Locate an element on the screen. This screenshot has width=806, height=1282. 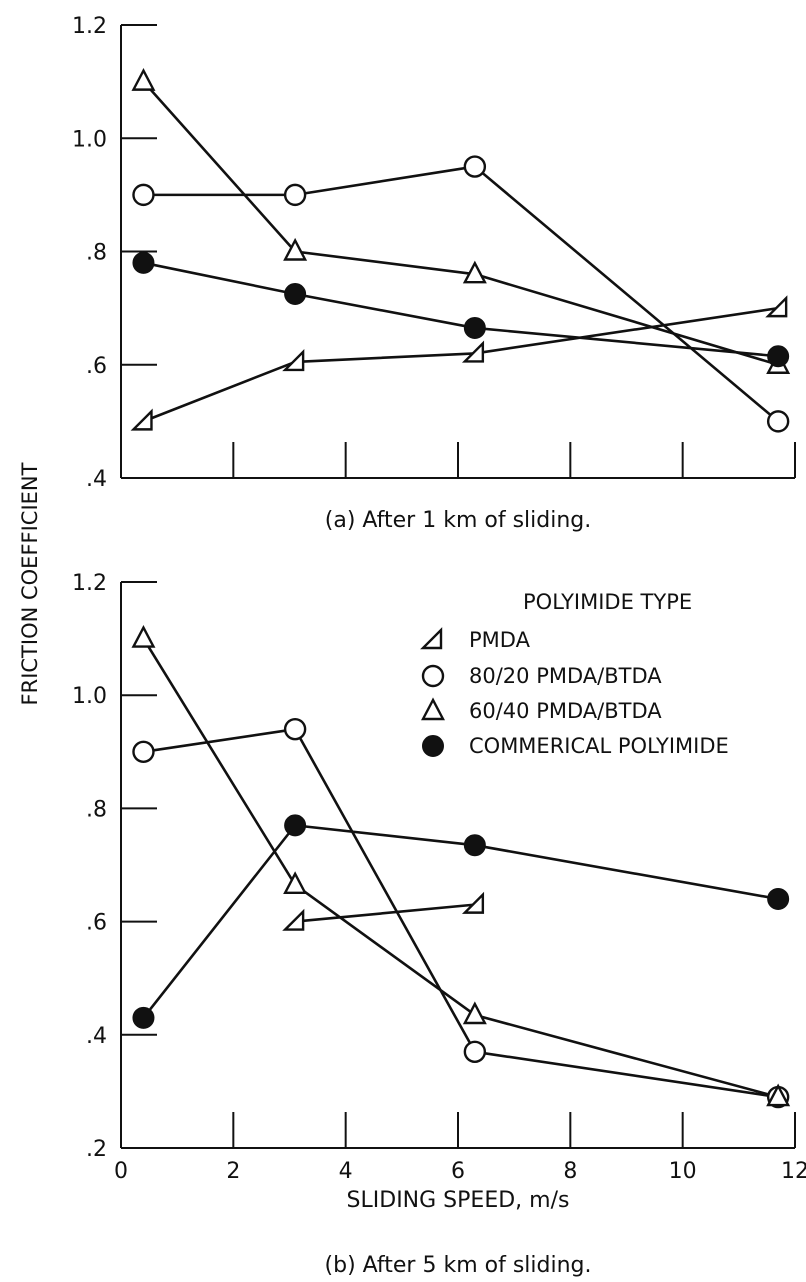
x-tick-label: 10 is located at coordinates (683, 1171).